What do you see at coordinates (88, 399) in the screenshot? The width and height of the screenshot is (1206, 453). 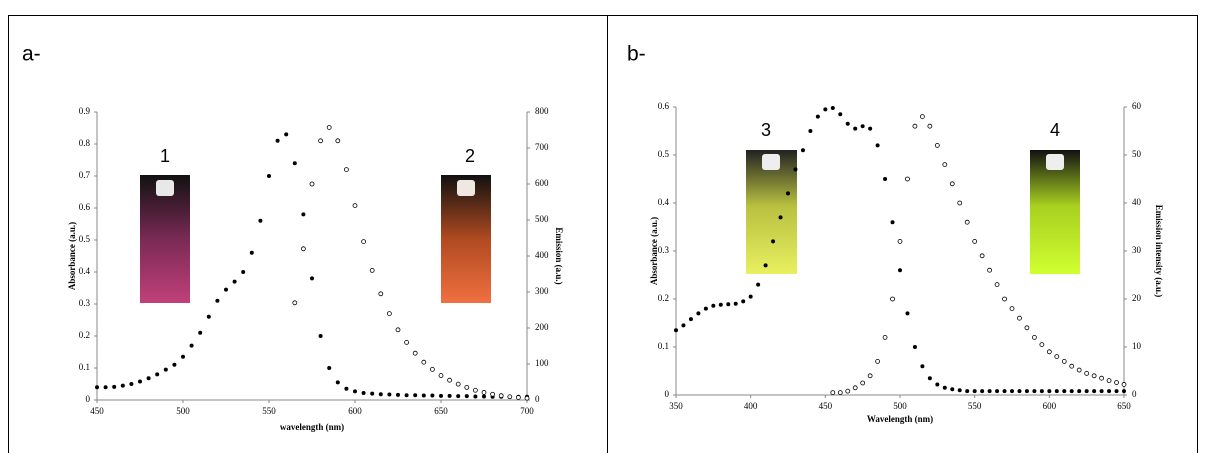 I see `y-tick-label: 0` at bounding box center [88, 399].